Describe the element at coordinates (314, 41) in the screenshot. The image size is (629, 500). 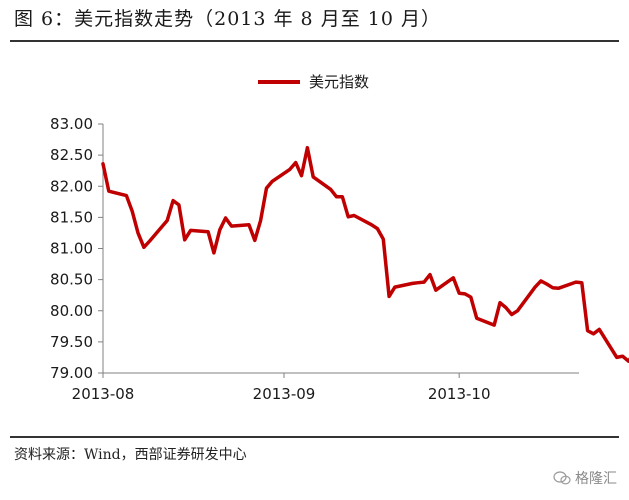
I see `title-divider` at that location.